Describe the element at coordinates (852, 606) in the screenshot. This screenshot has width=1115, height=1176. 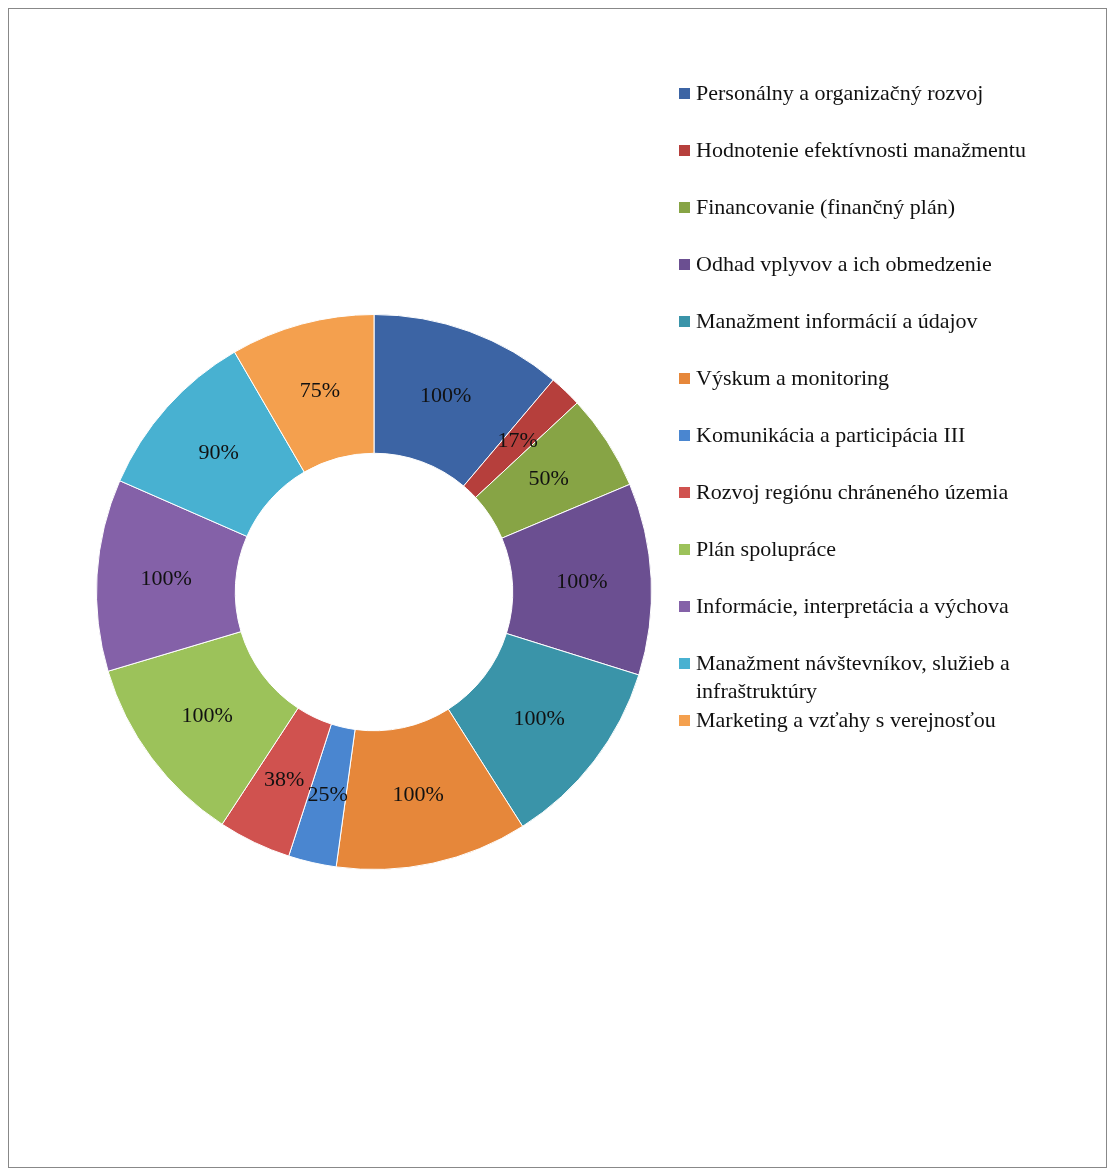
I see `legend-label: Informácie, interpretácia a výchova` at that location.